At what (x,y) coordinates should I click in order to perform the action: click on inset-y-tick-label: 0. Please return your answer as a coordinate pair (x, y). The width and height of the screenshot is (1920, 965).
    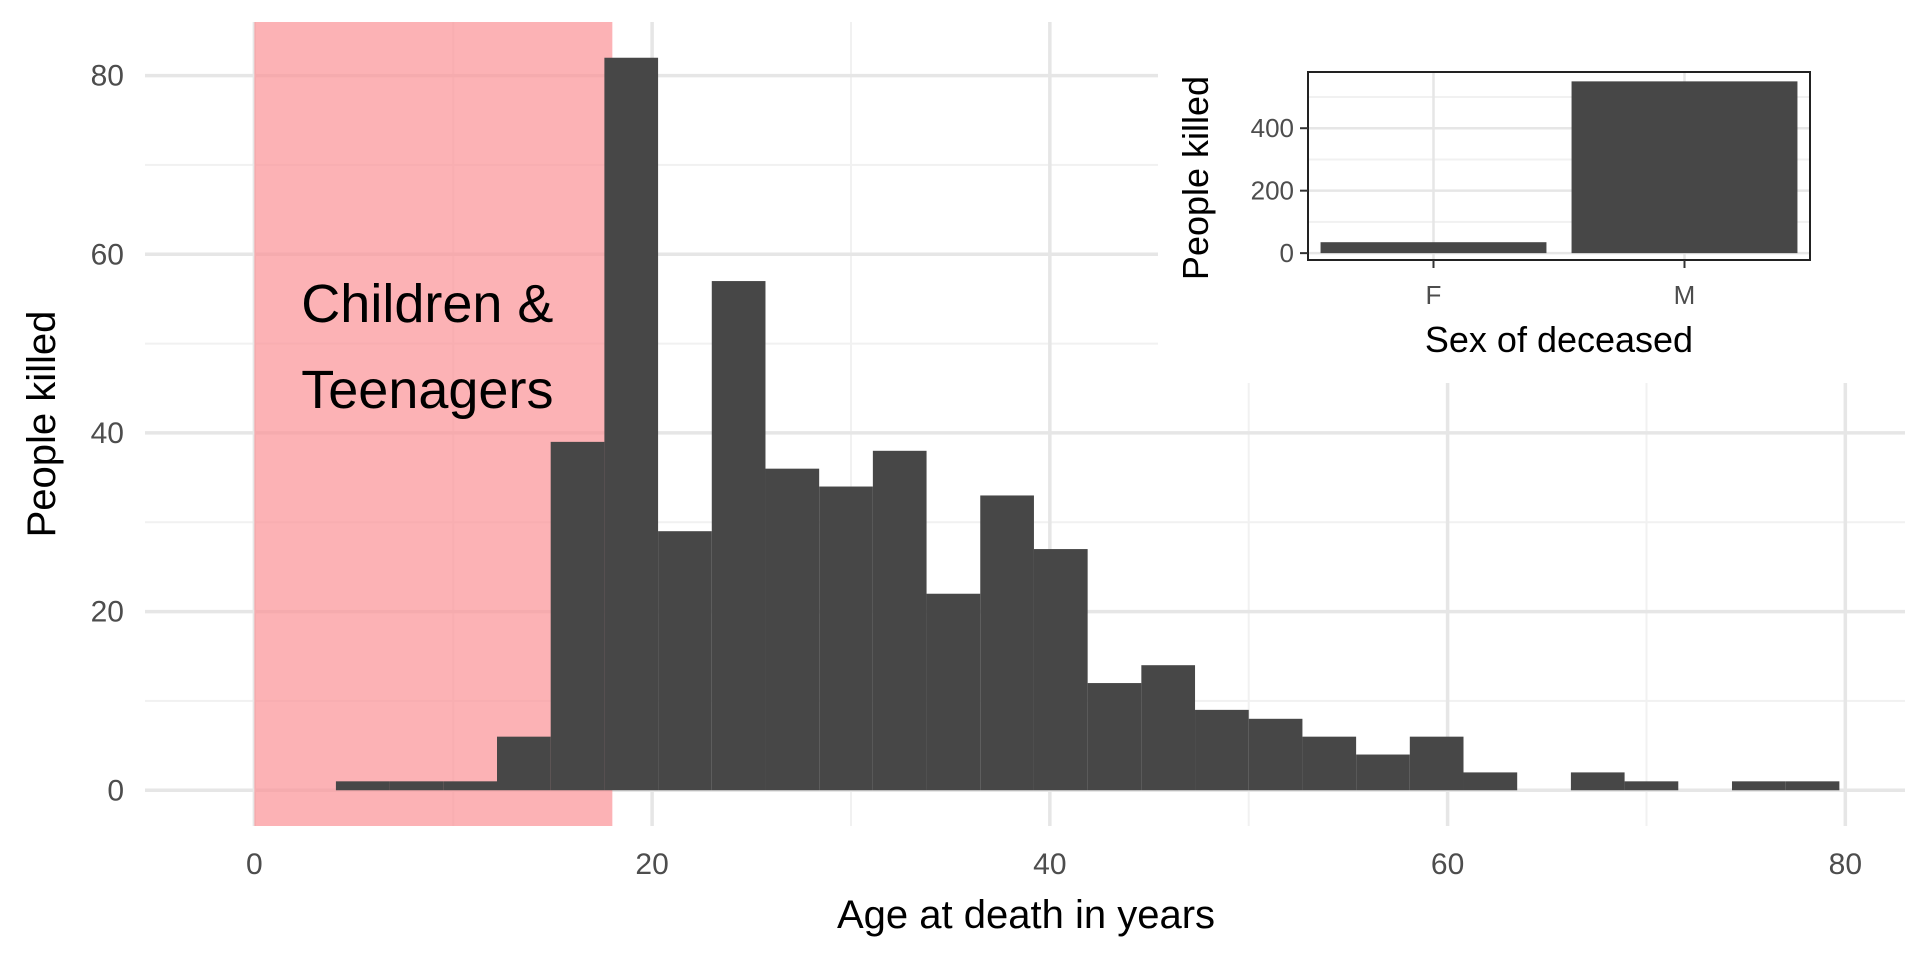
    Looking at the image, I should click on (1287, 253).